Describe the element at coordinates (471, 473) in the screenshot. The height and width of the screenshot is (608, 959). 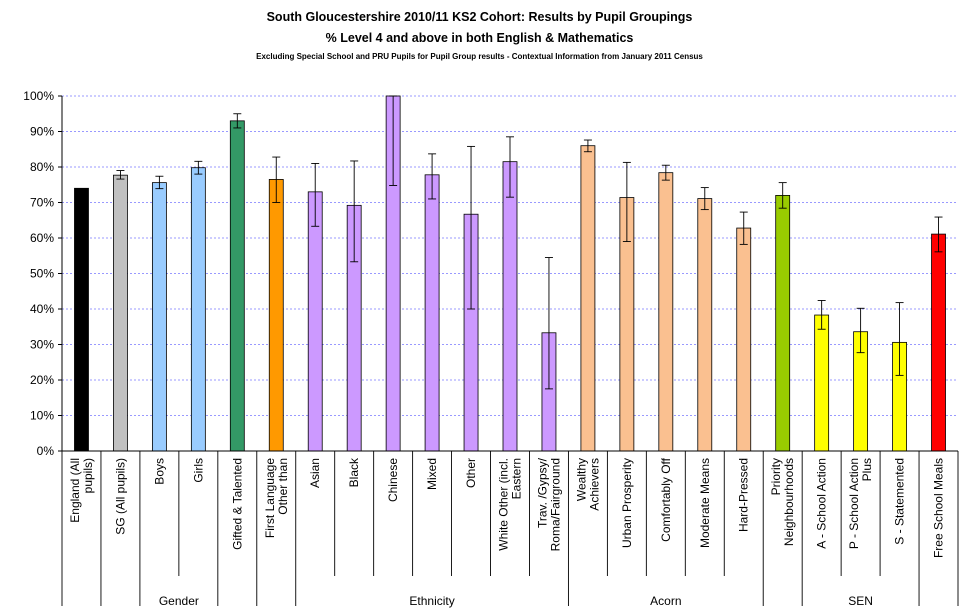
I see `x-tick-label: Other` at that location.